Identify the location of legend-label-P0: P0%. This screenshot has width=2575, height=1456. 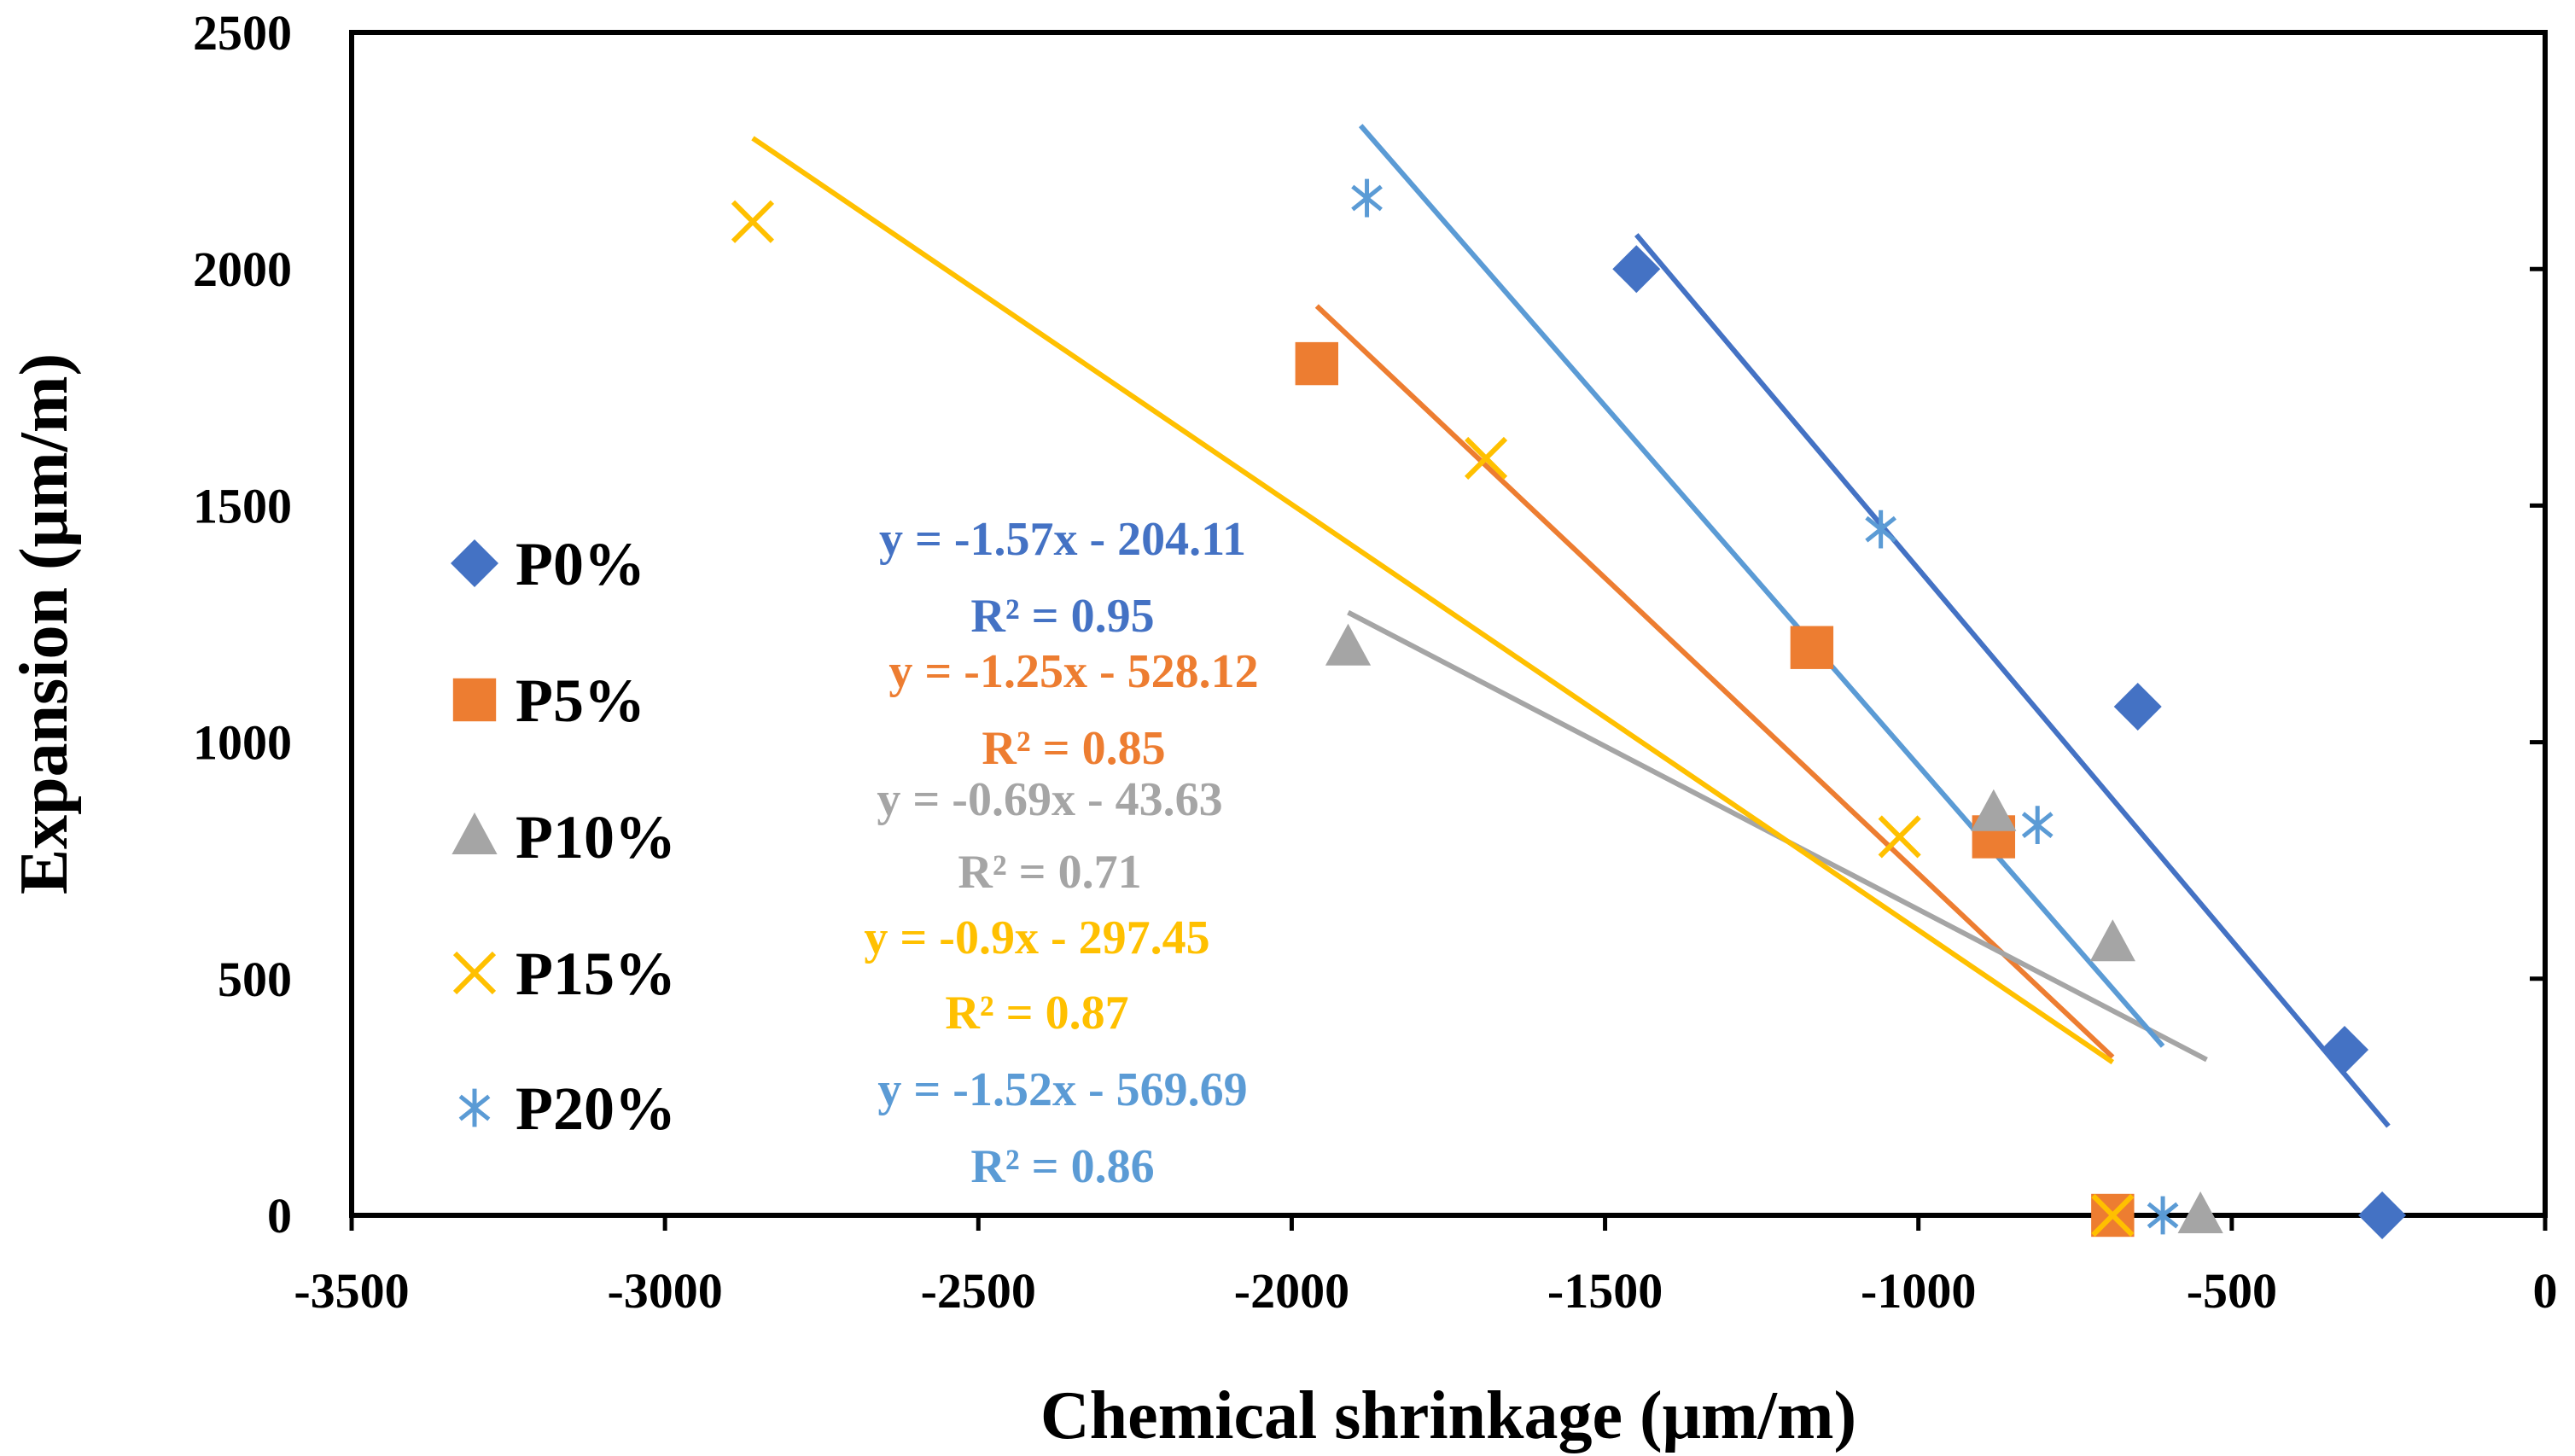
(580, 564).